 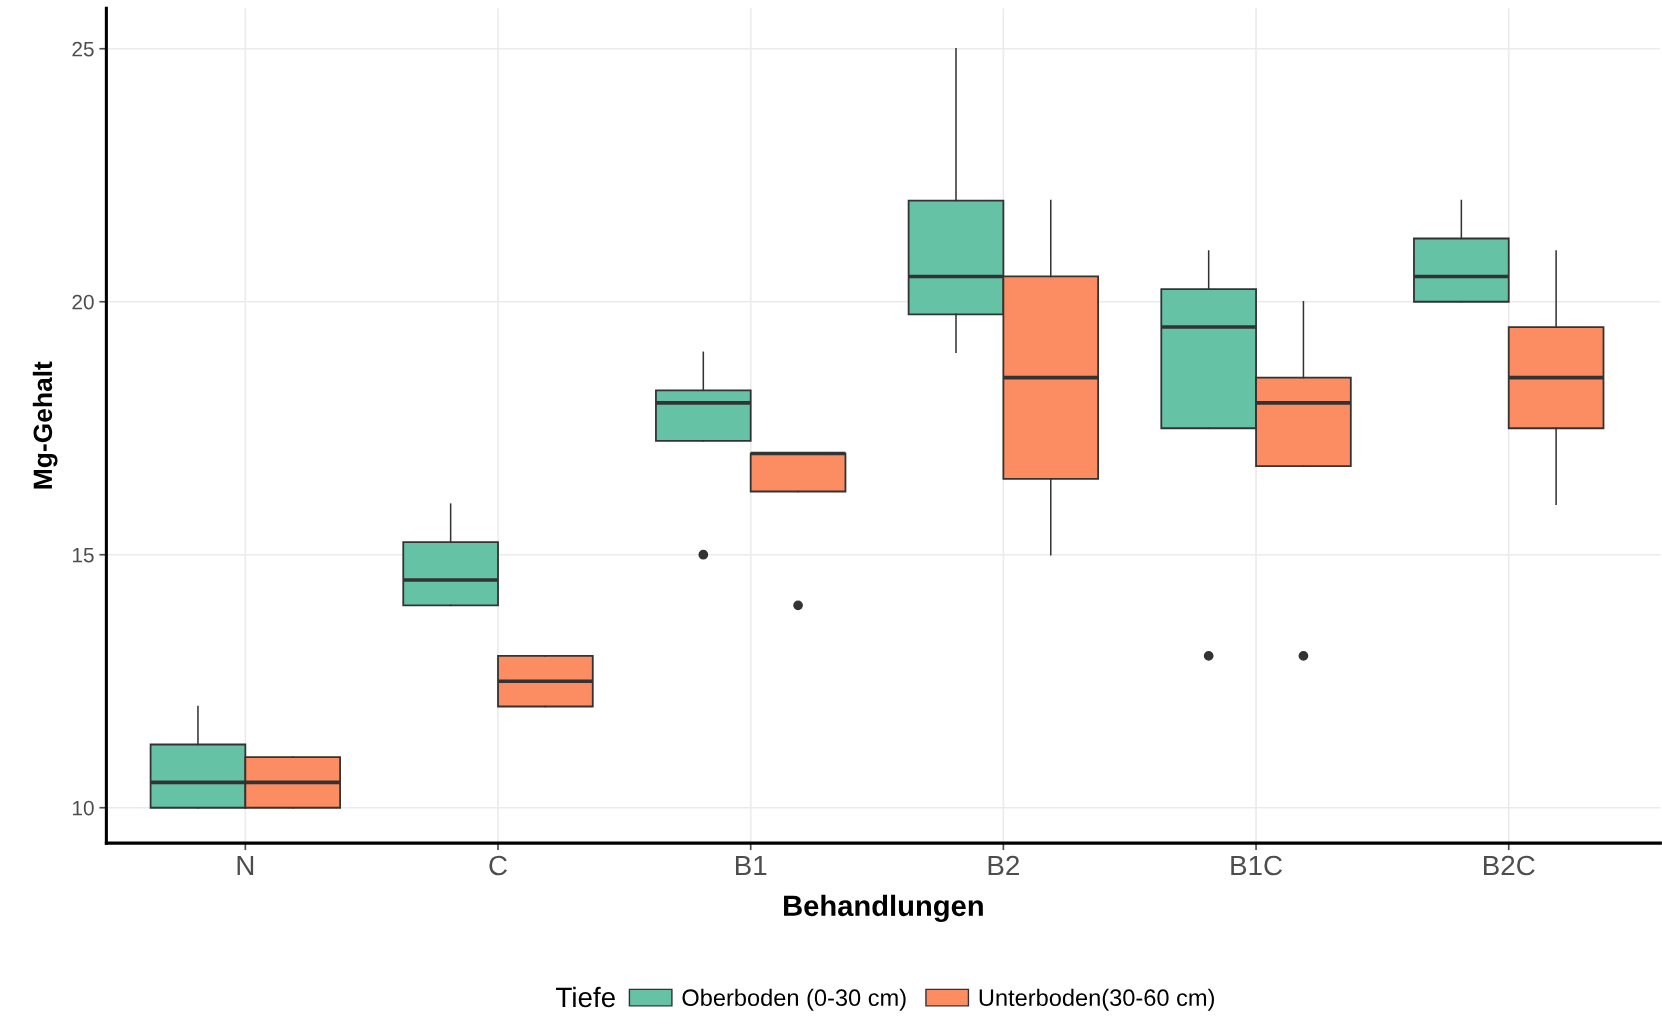 I want to click on x-tick-label: B1, so click(x=751, y=865).